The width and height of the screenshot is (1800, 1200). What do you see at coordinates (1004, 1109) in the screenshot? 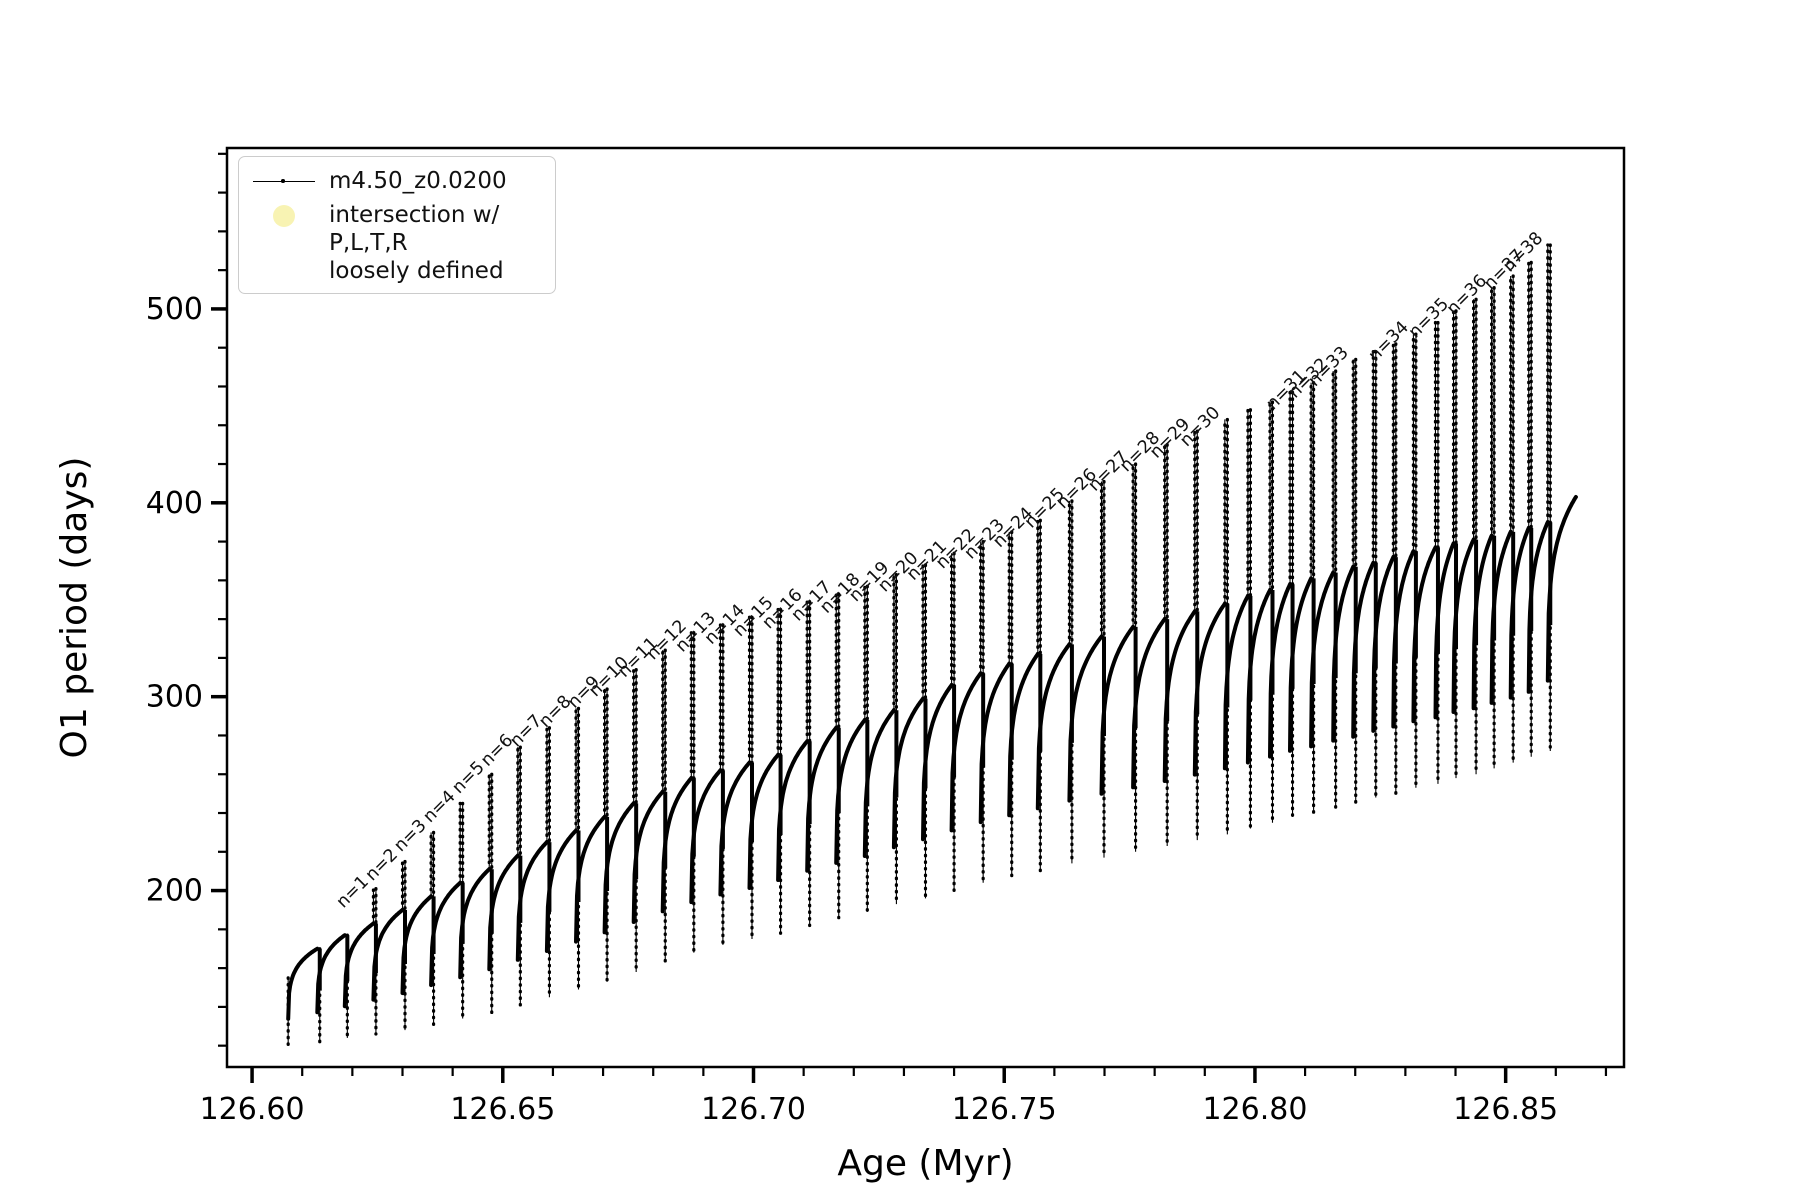
I see `x-tick-label: 126.75` at bounding box center [1004, 1109].